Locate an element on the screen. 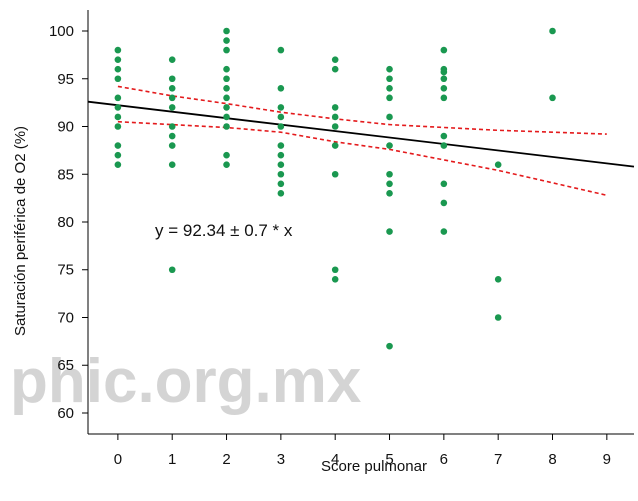 The width and height of the screenshot is (638, 501). x-tick-label: 0 is located at coordinates (118, 459).